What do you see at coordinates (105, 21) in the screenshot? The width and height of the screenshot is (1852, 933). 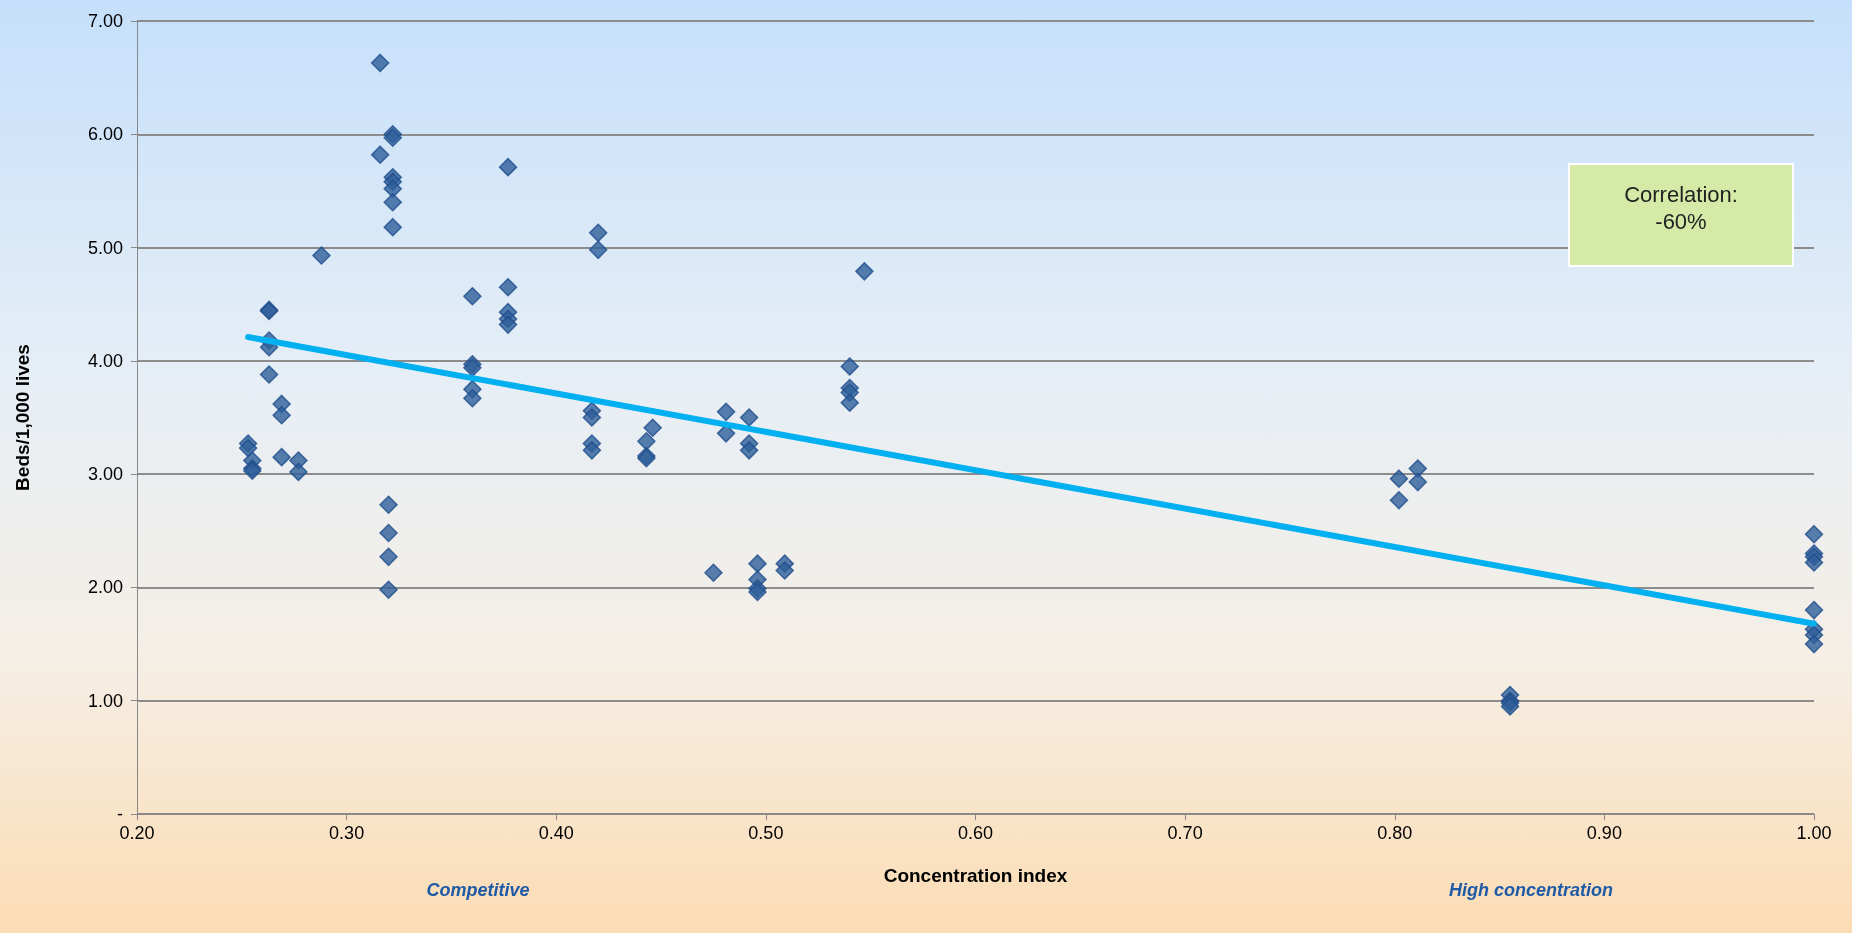 I see `y-tick-label: 7.00` at bounding box center [105, 21].